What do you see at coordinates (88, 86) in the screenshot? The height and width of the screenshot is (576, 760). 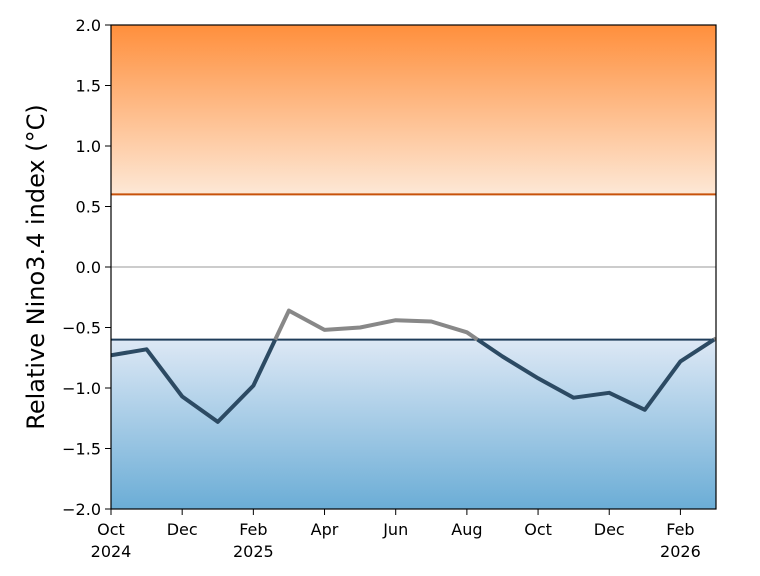 I see `y-tick-label: 1.5` at bounding box center [88, 86].